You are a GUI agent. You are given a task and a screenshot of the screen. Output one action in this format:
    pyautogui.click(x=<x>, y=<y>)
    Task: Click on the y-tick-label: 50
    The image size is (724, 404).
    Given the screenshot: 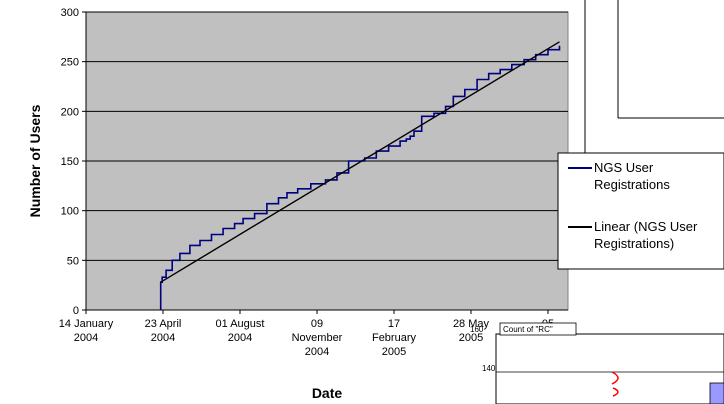 What is the action you would take?
    pyautogui.click(x=73, y=261)
    